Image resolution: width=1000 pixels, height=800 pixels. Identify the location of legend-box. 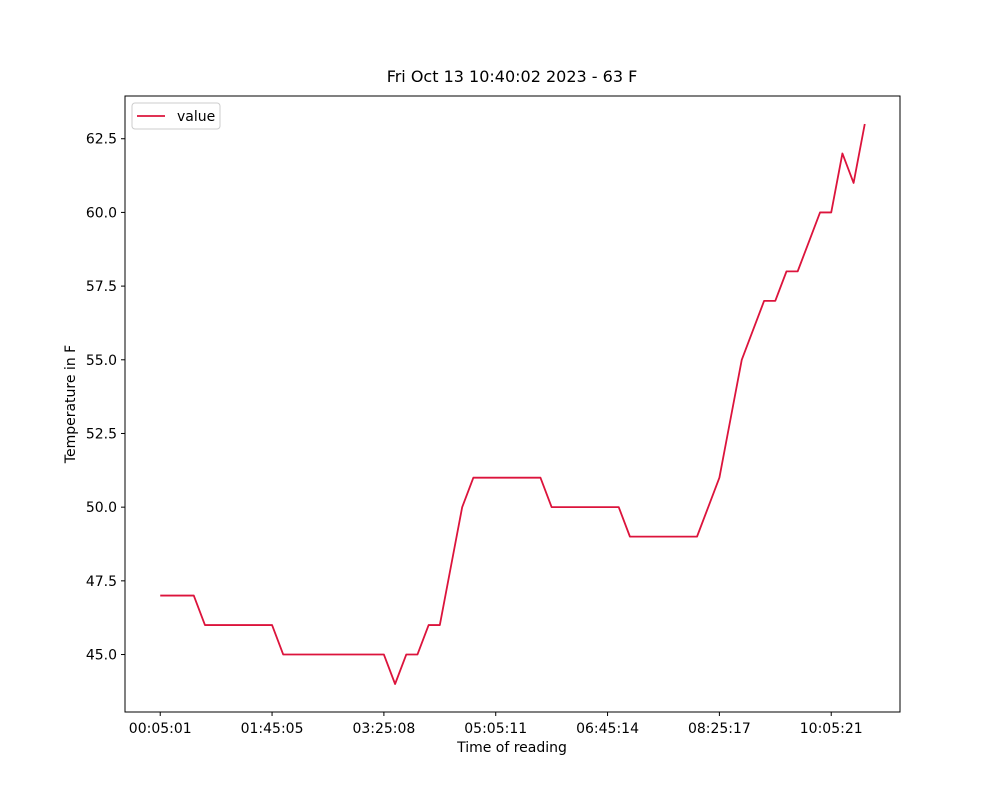
(176, 116).